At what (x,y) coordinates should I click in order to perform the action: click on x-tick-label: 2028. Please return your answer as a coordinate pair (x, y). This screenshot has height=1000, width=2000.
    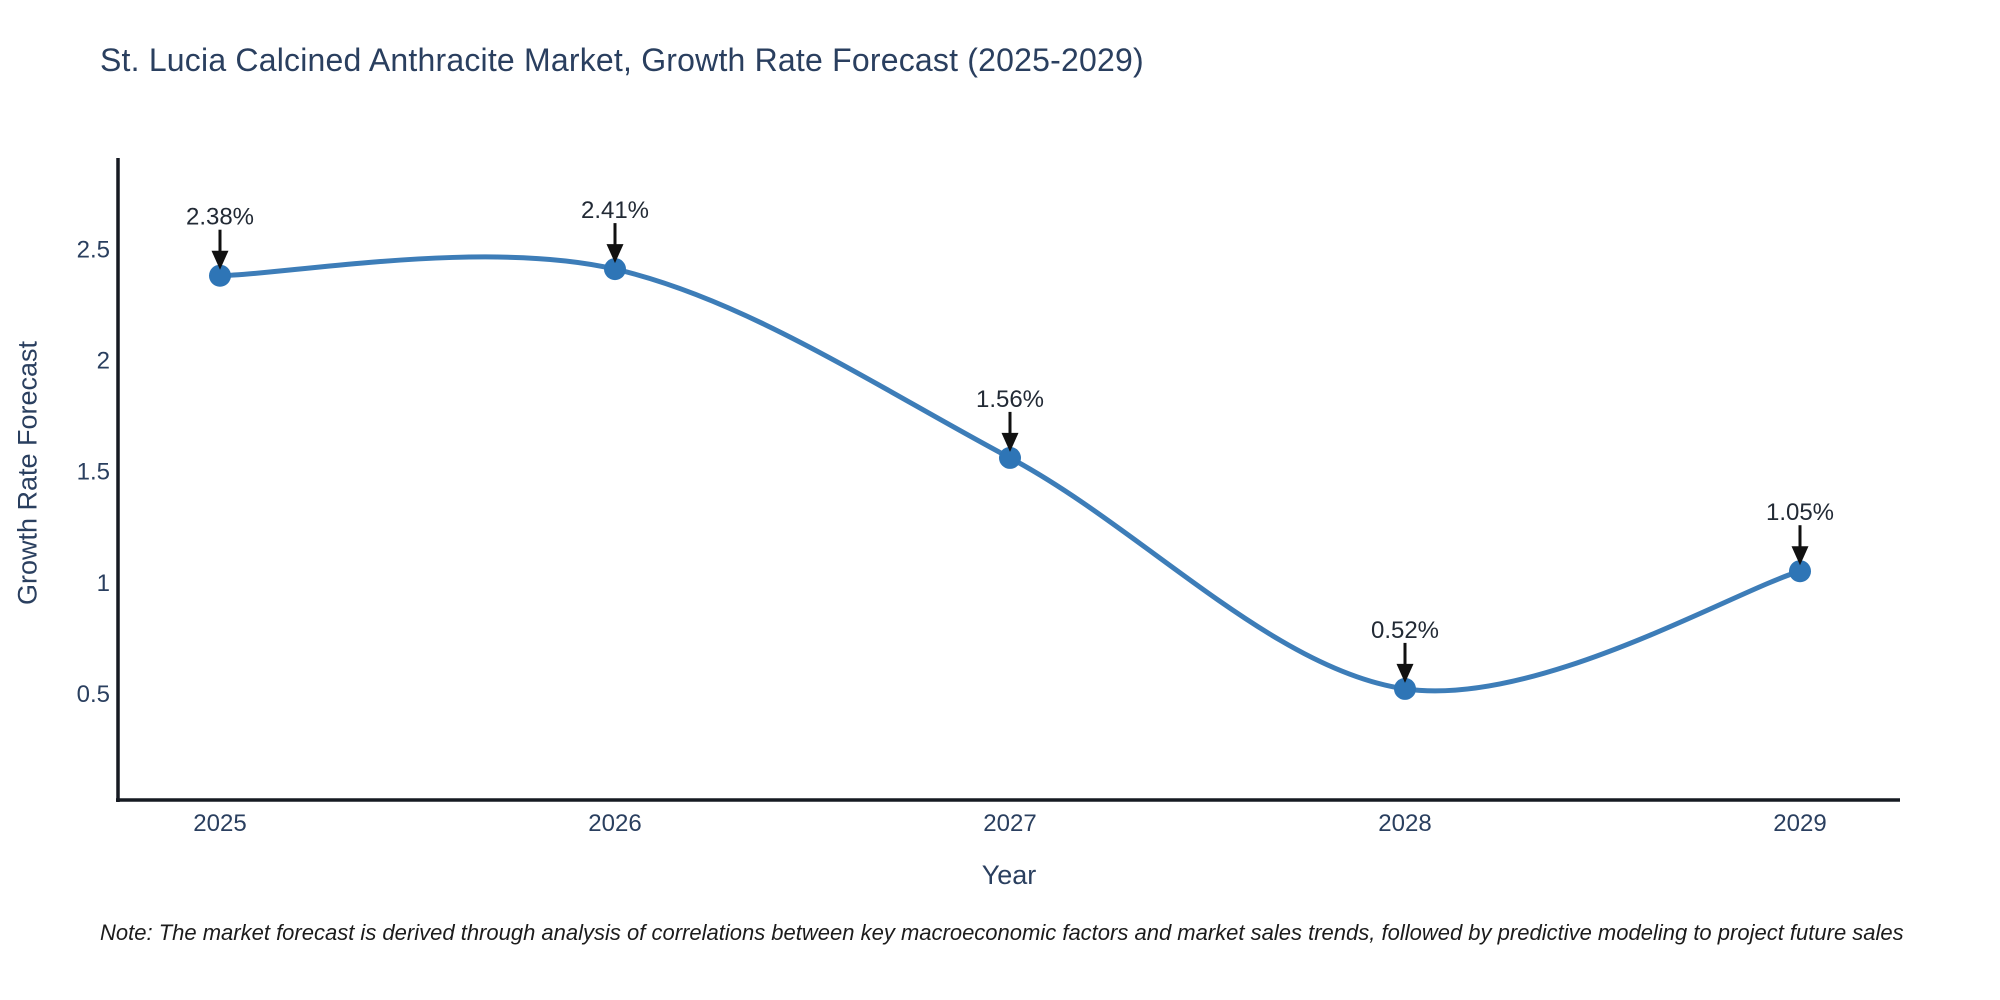
    Looking at the image, I should click on (1404, 823).